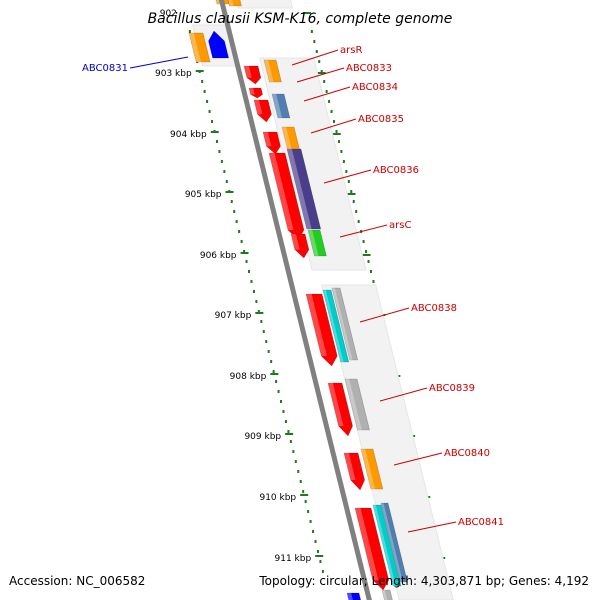 The image size is (600, 600). What do you see at coordinates (354, 596) in the screenshot?
I see `gene-blue` at bounding box center [354, 596].